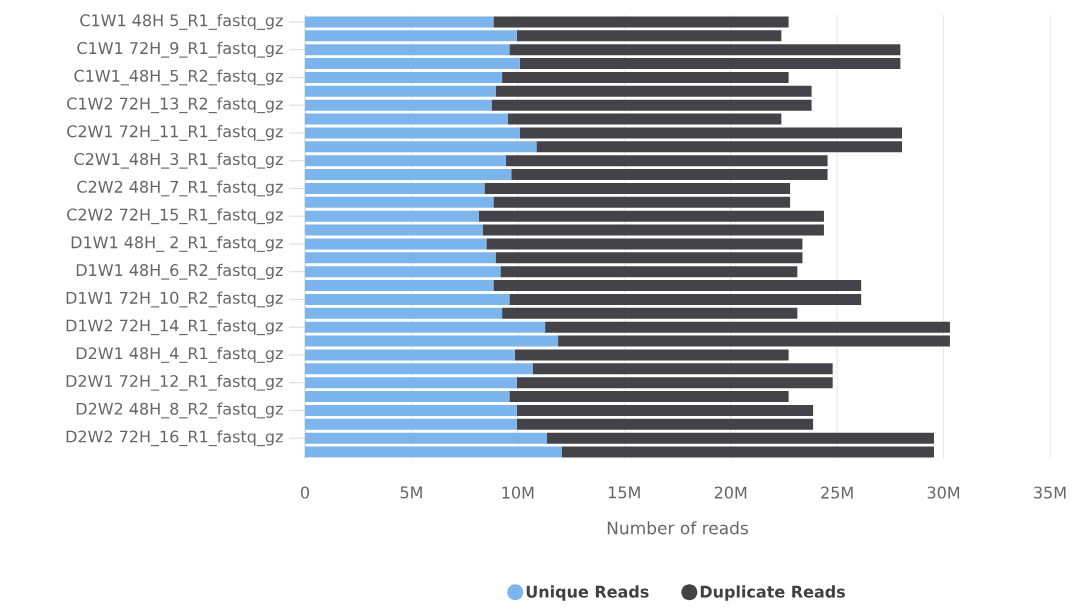 This screenshot has width=1072, height=610. Describe the element at coordinates (179, 271) in the screenshot. I see `y-tick-label: D1W1 48H_6_R2_fastq_gz` at that location.